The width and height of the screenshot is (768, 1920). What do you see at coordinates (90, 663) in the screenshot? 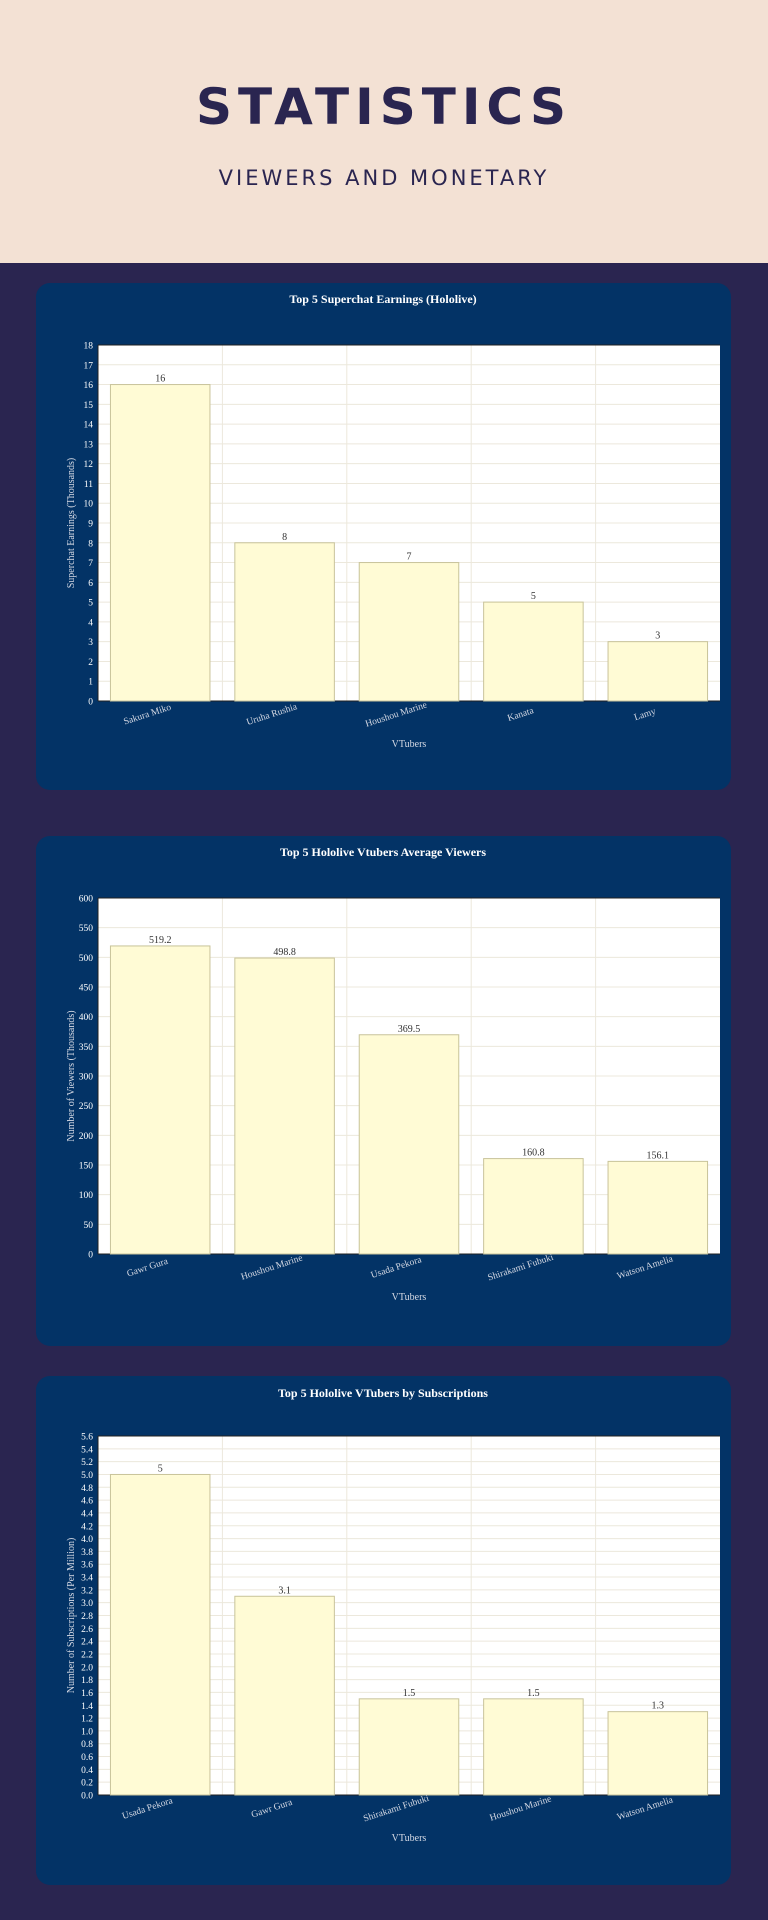
I see `y-tick-label: 2` at bounding box center [90, 663].